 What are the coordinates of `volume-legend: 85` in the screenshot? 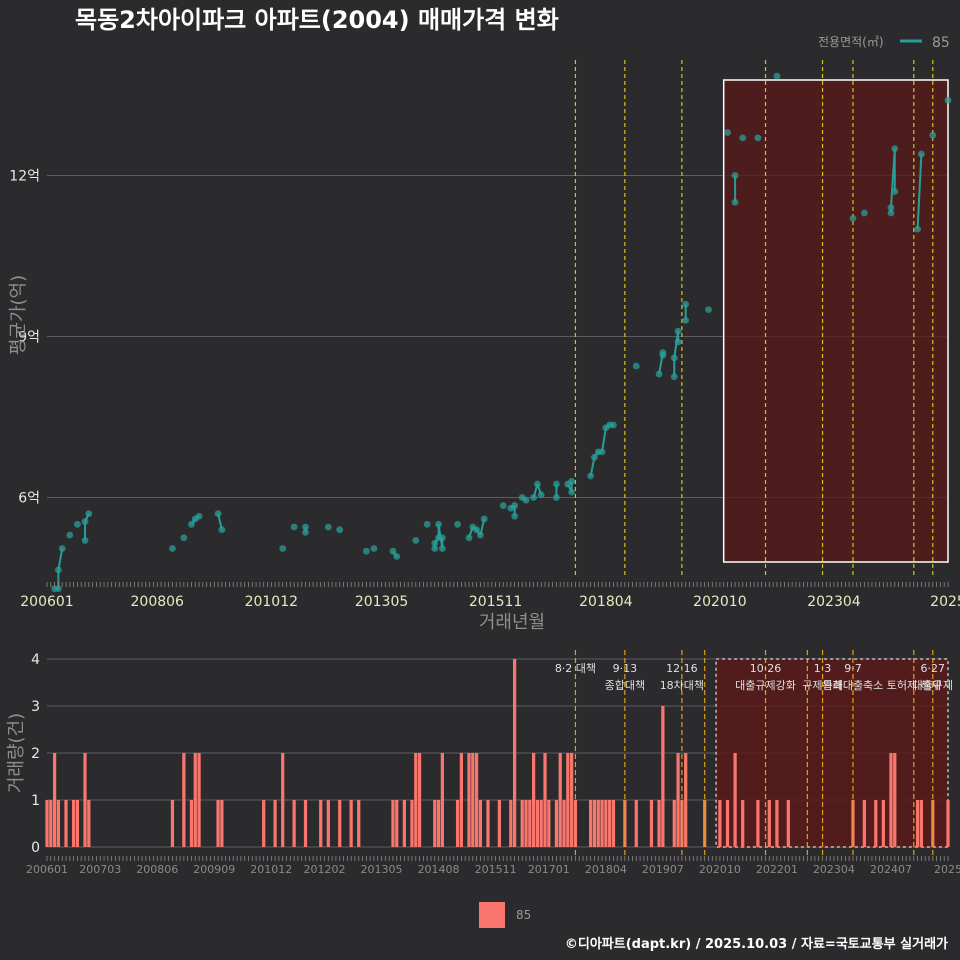 It's located at (505, 915).